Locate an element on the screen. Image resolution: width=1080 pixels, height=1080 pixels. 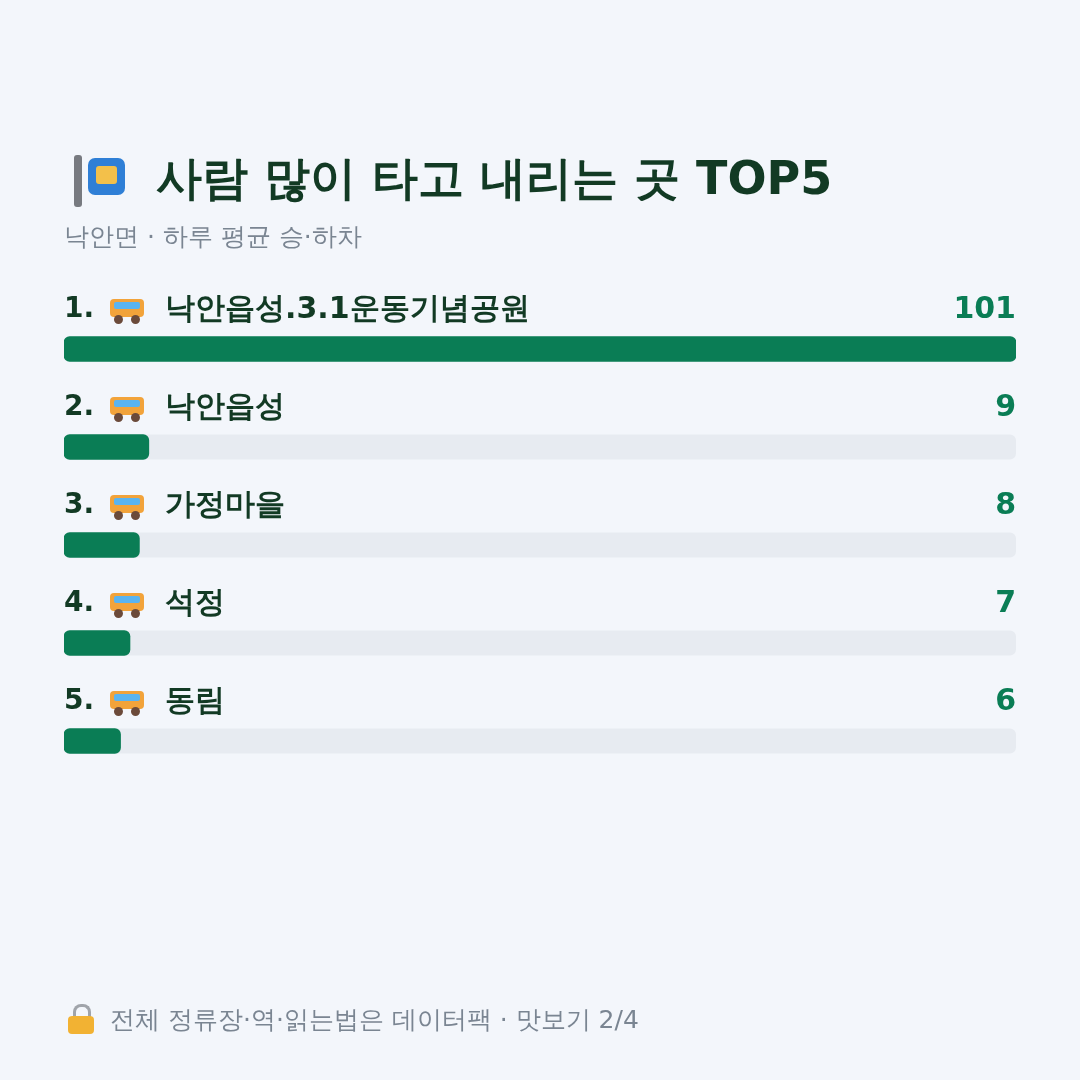
category-label: 2. 낙안읍성 is located at coordinates (174, 405).